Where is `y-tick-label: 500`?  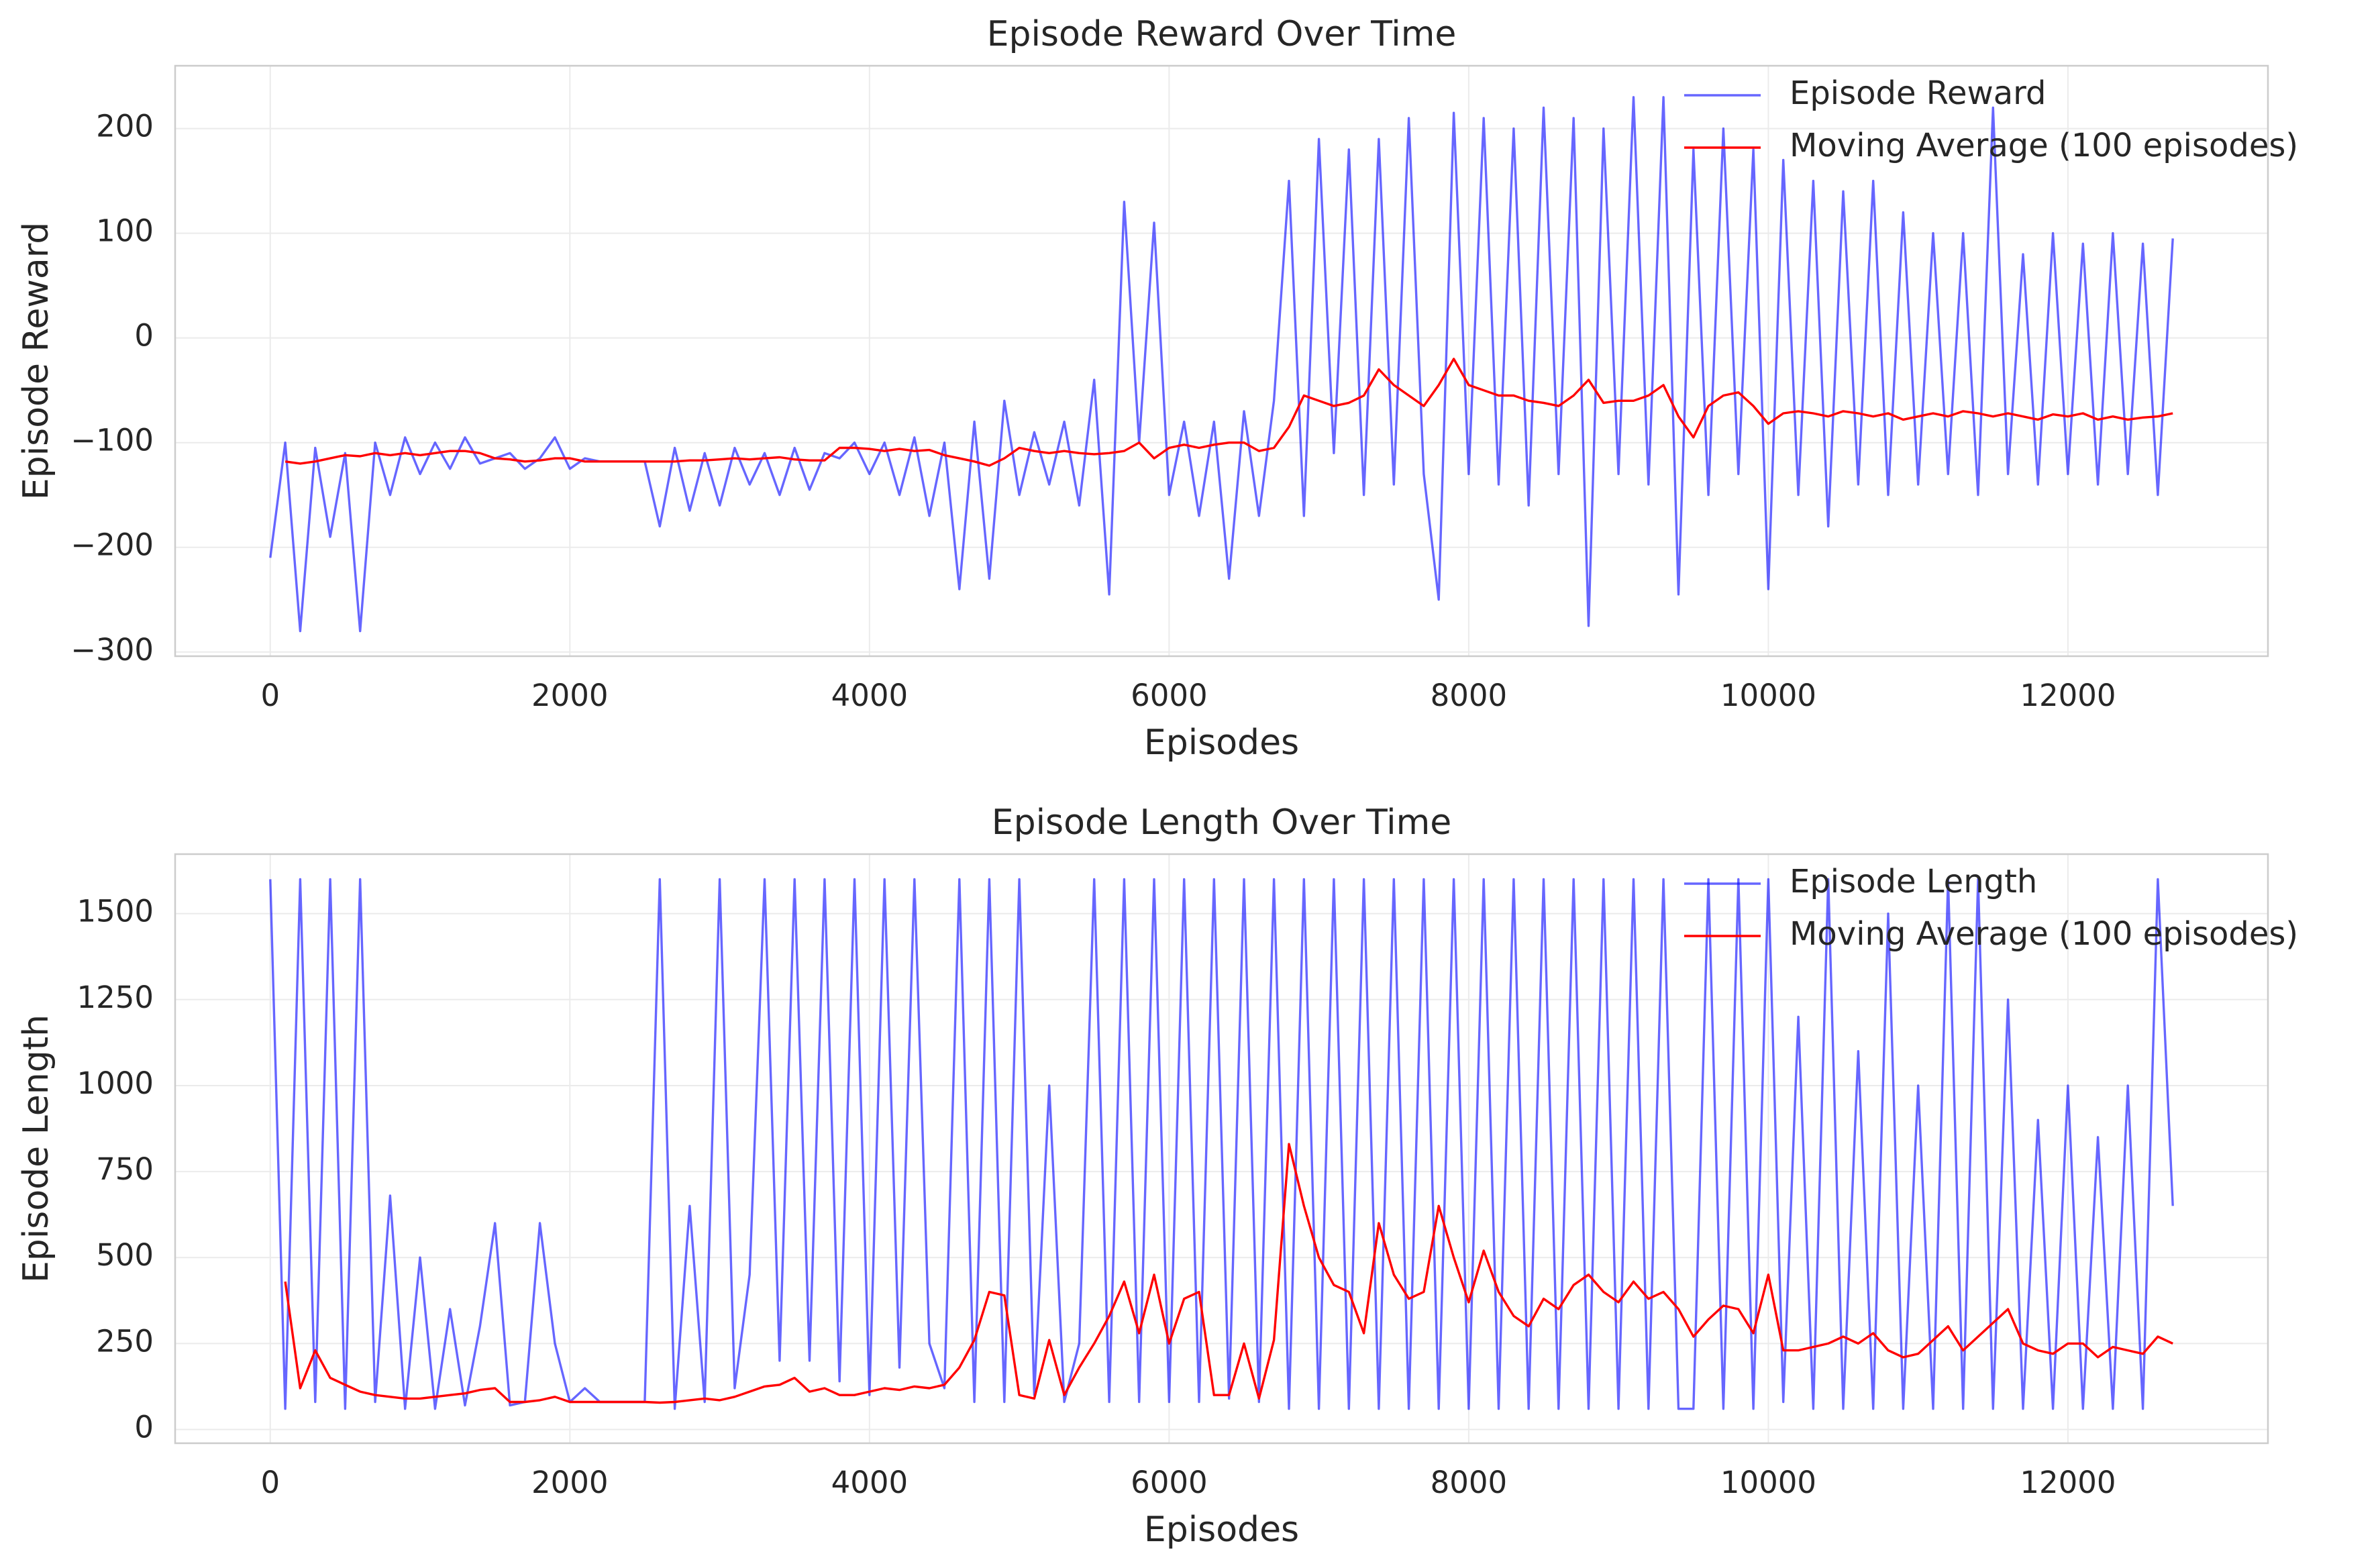
y-tick-label: 500 is located at coordinates (125, 1255).